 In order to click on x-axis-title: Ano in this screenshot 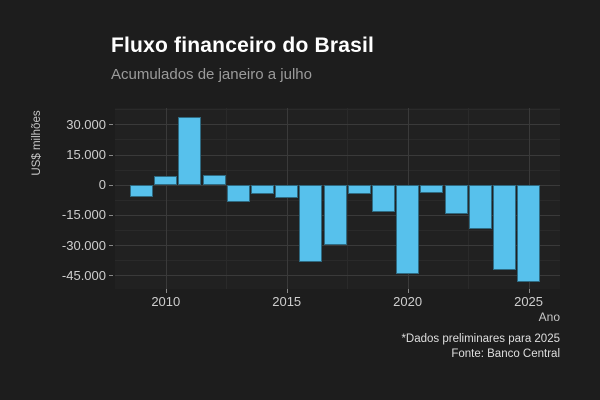, I will do `click(549, 317)`.